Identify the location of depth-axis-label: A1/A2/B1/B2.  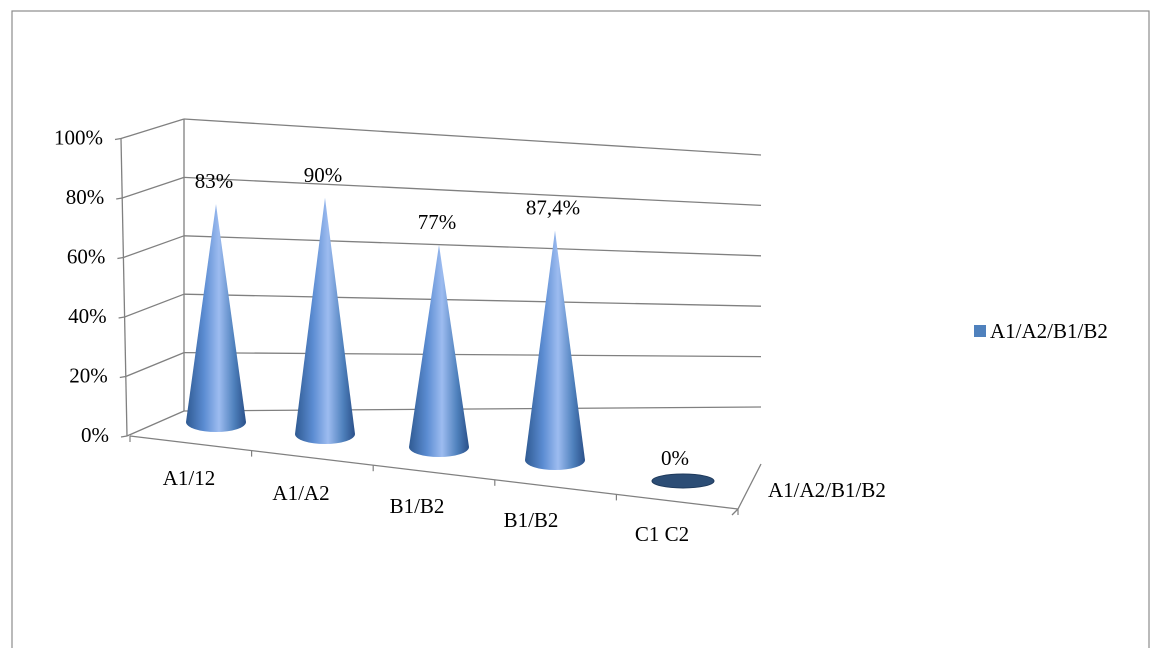
(827, 490).